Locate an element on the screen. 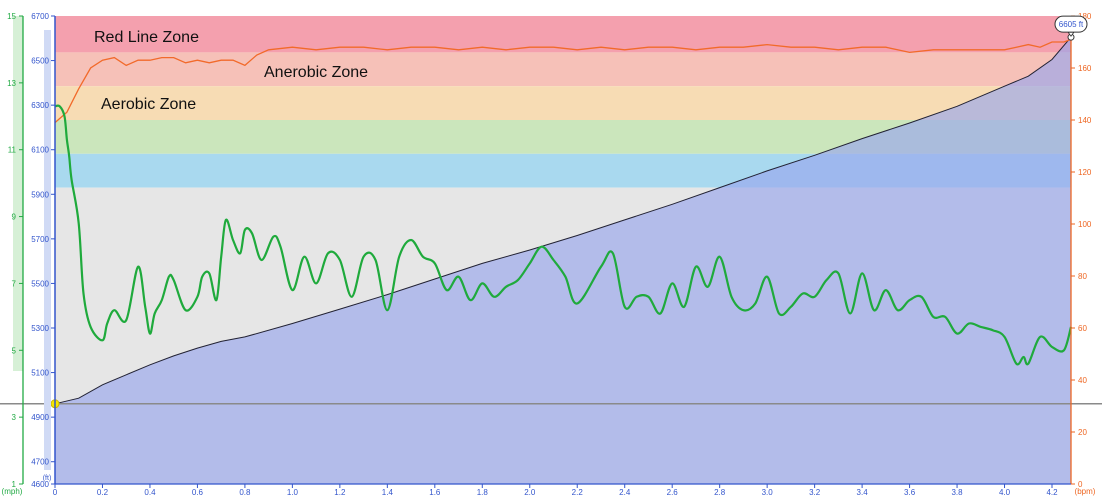  x-tick-label: 2.8 is located at coordinates (720, 492).